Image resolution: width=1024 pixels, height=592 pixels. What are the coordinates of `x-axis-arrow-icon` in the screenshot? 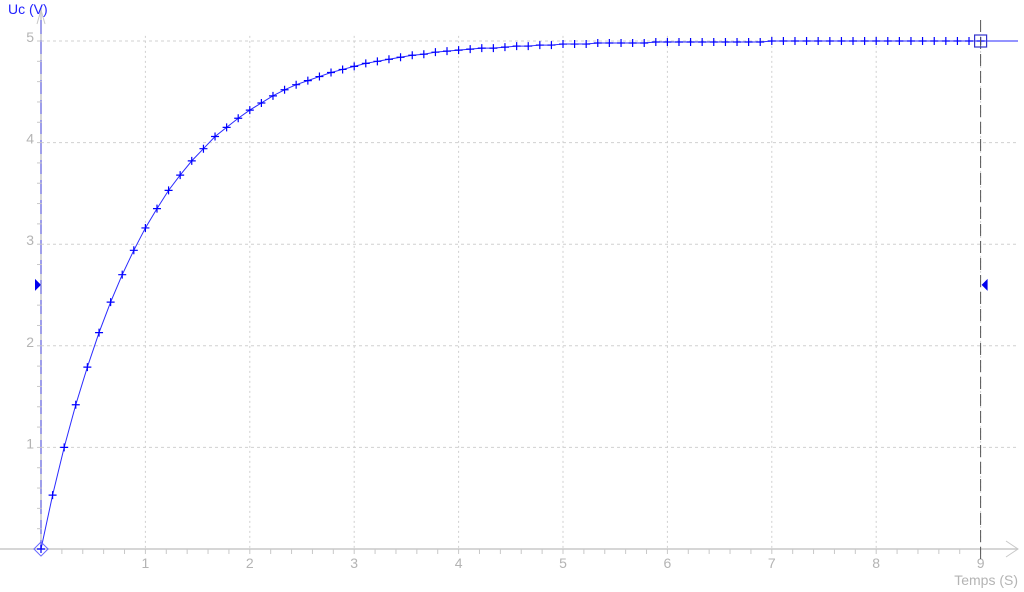 It's located at (1012, 549).